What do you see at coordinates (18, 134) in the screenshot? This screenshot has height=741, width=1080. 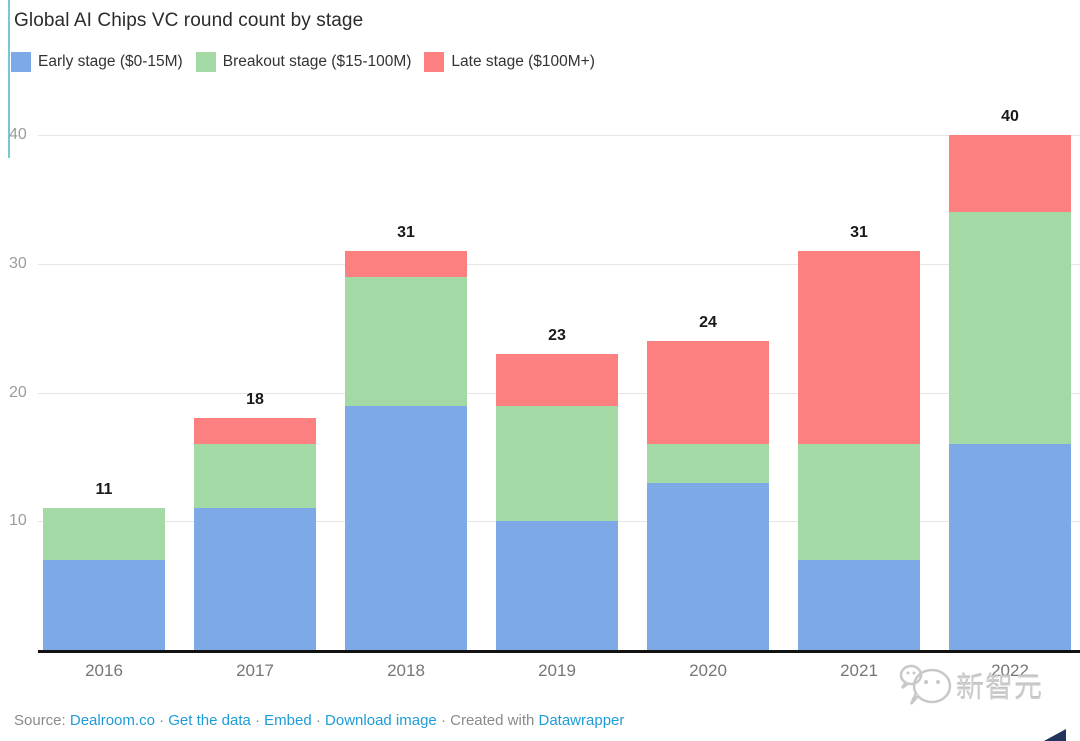 I see `y-axis-tick-label: 40` at bounding box center [18, 134].